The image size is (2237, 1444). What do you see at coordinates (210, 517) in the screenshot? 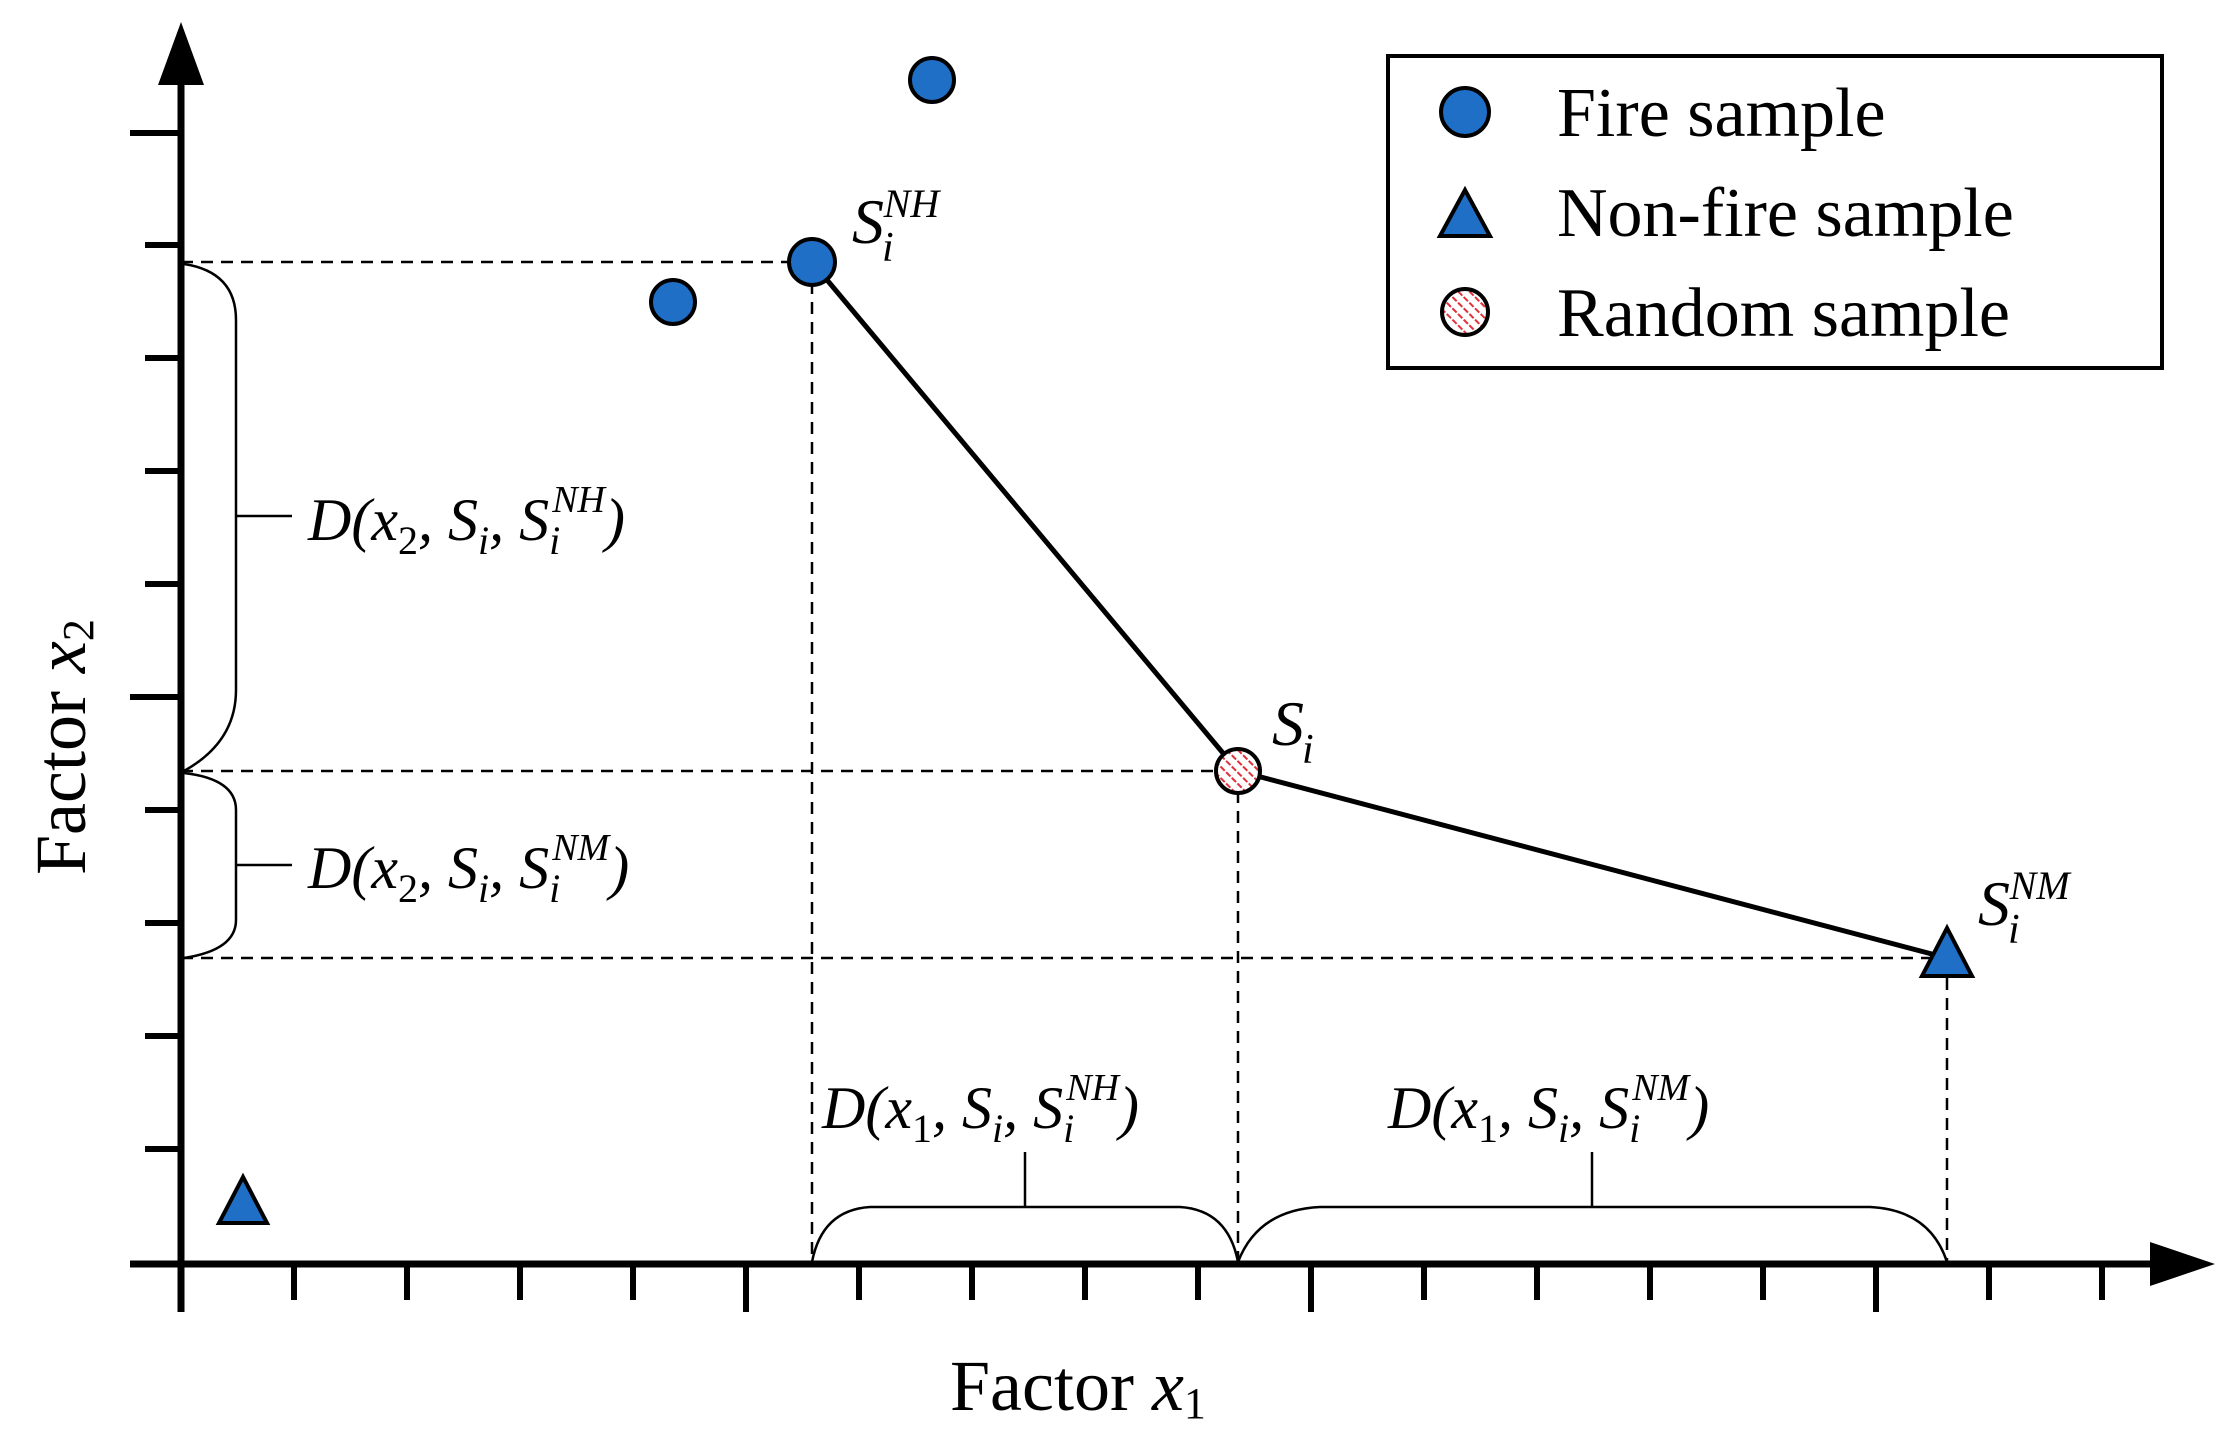
I see `brace-x2-nh` at bounding box center [210, 517].